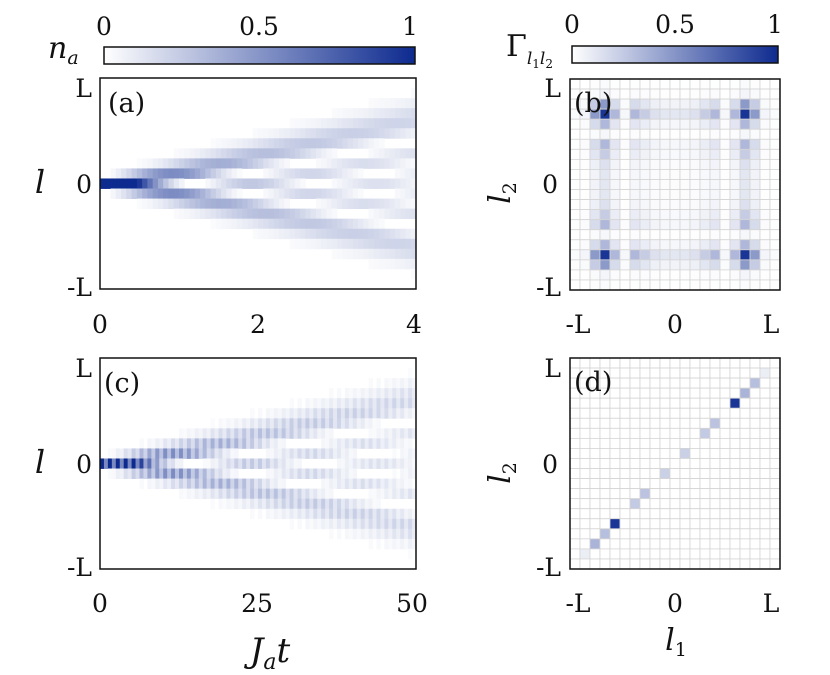 The image size is (830, 675). Describe the element at coordinates (676, 642) in the screenshot. I see `panel-d-xlabel: l1` at that location.